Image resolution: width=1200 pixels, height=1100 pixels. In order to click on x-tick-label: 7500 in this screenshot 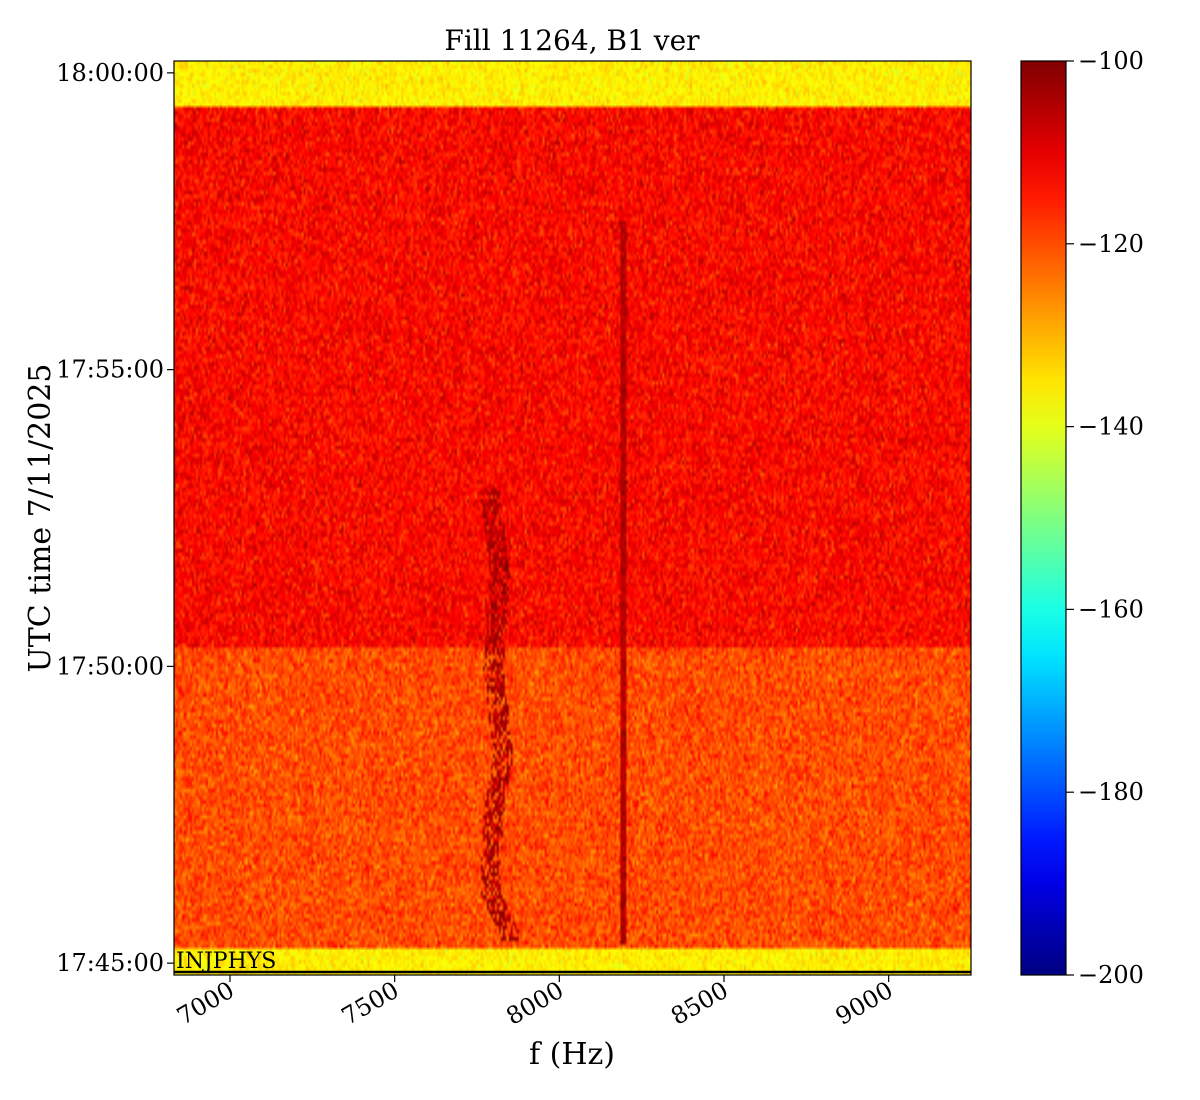, I will do `click(370, 1003)`.